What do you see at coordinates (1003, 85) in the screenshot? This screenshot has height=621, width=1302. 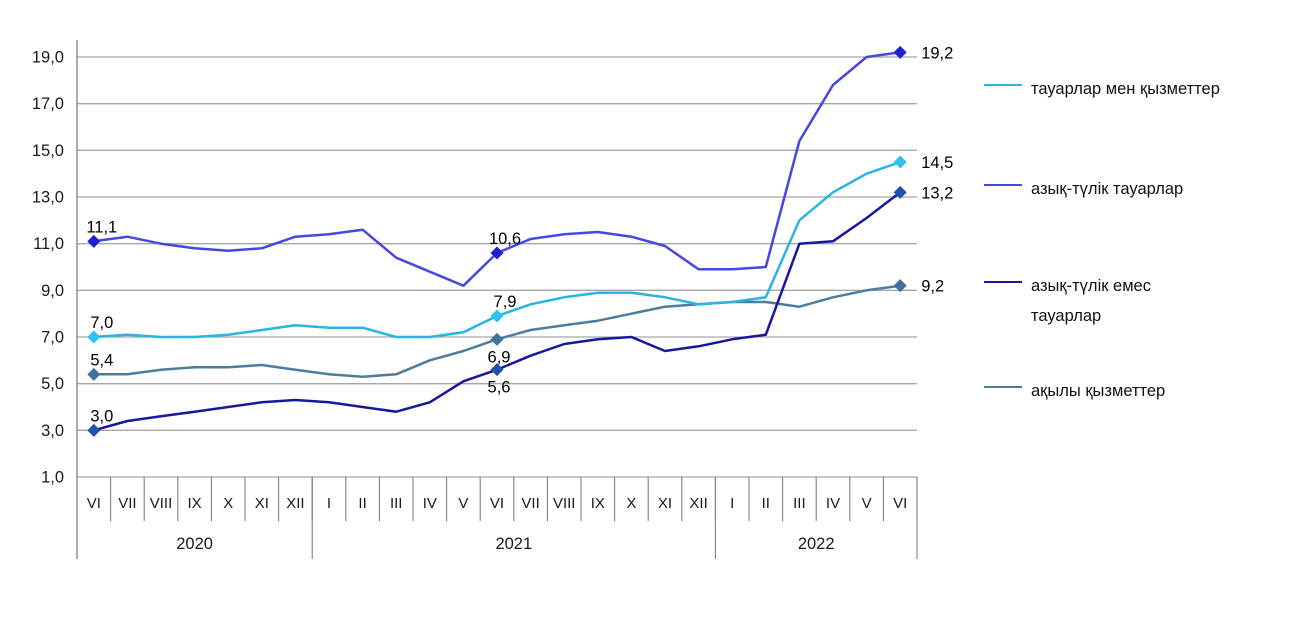 I see `legend-swatch-goods-and-services` at bounding box center [1003, 85].